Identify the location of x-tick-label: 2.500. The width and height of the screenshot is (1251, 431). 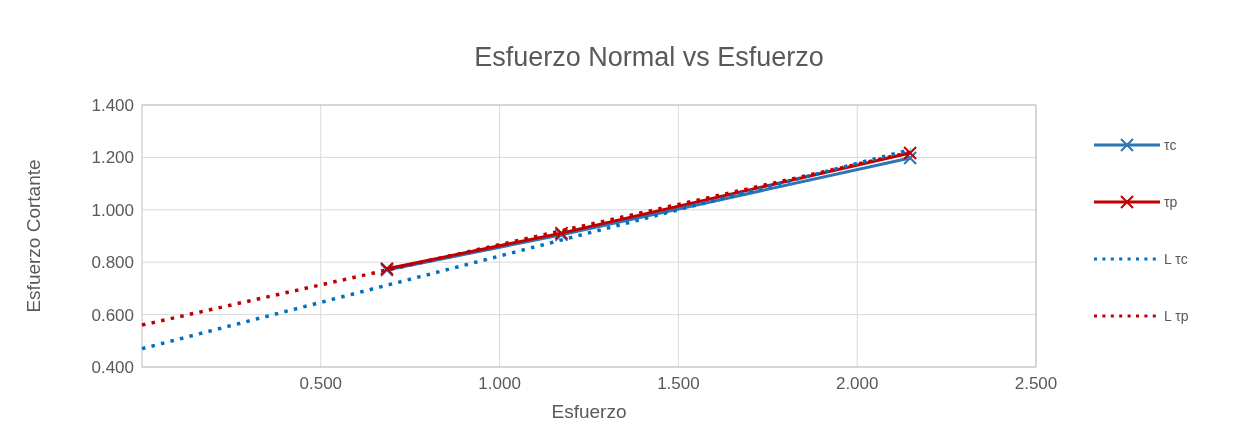
(1036, 383).